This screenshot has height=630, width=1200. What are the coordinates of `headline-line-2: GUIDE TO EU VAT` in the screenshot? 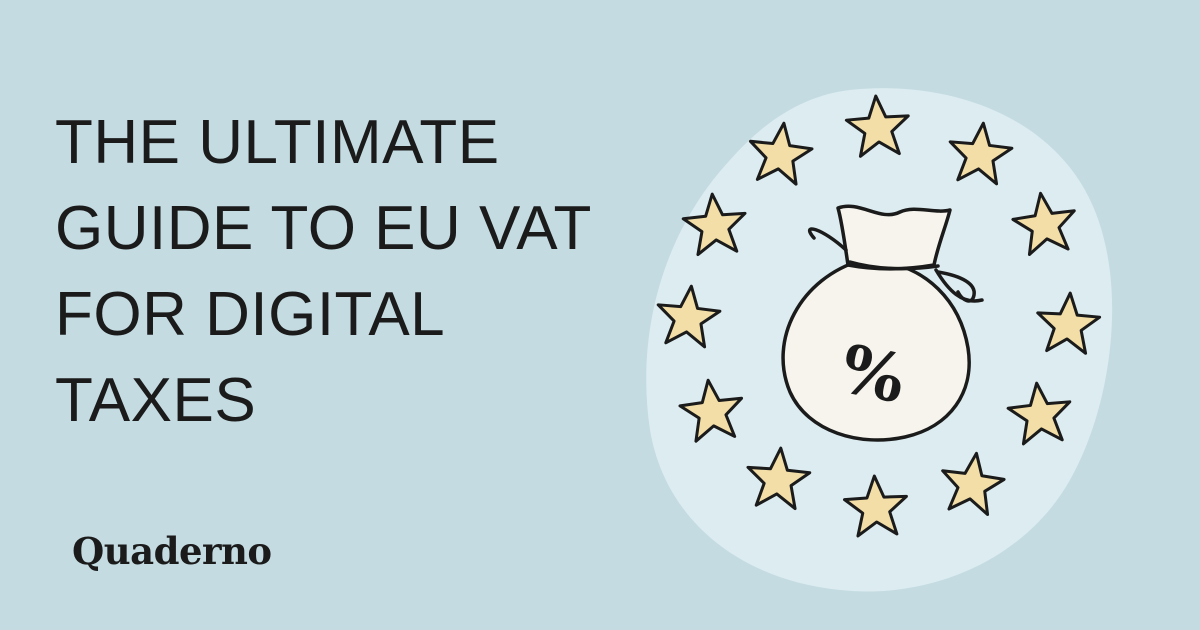 It's located at (323, 228).